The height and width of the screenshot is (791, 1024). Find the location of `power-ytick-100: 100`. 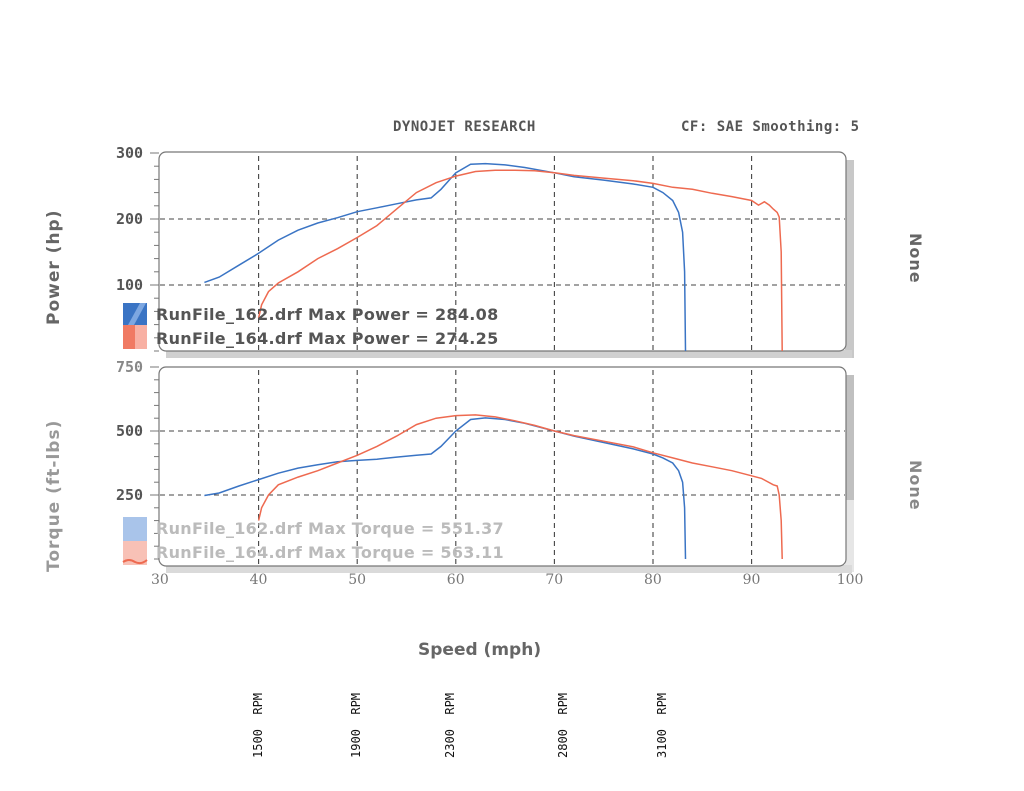

power-ytick-100: 100 is located at coordinates (130, 285).